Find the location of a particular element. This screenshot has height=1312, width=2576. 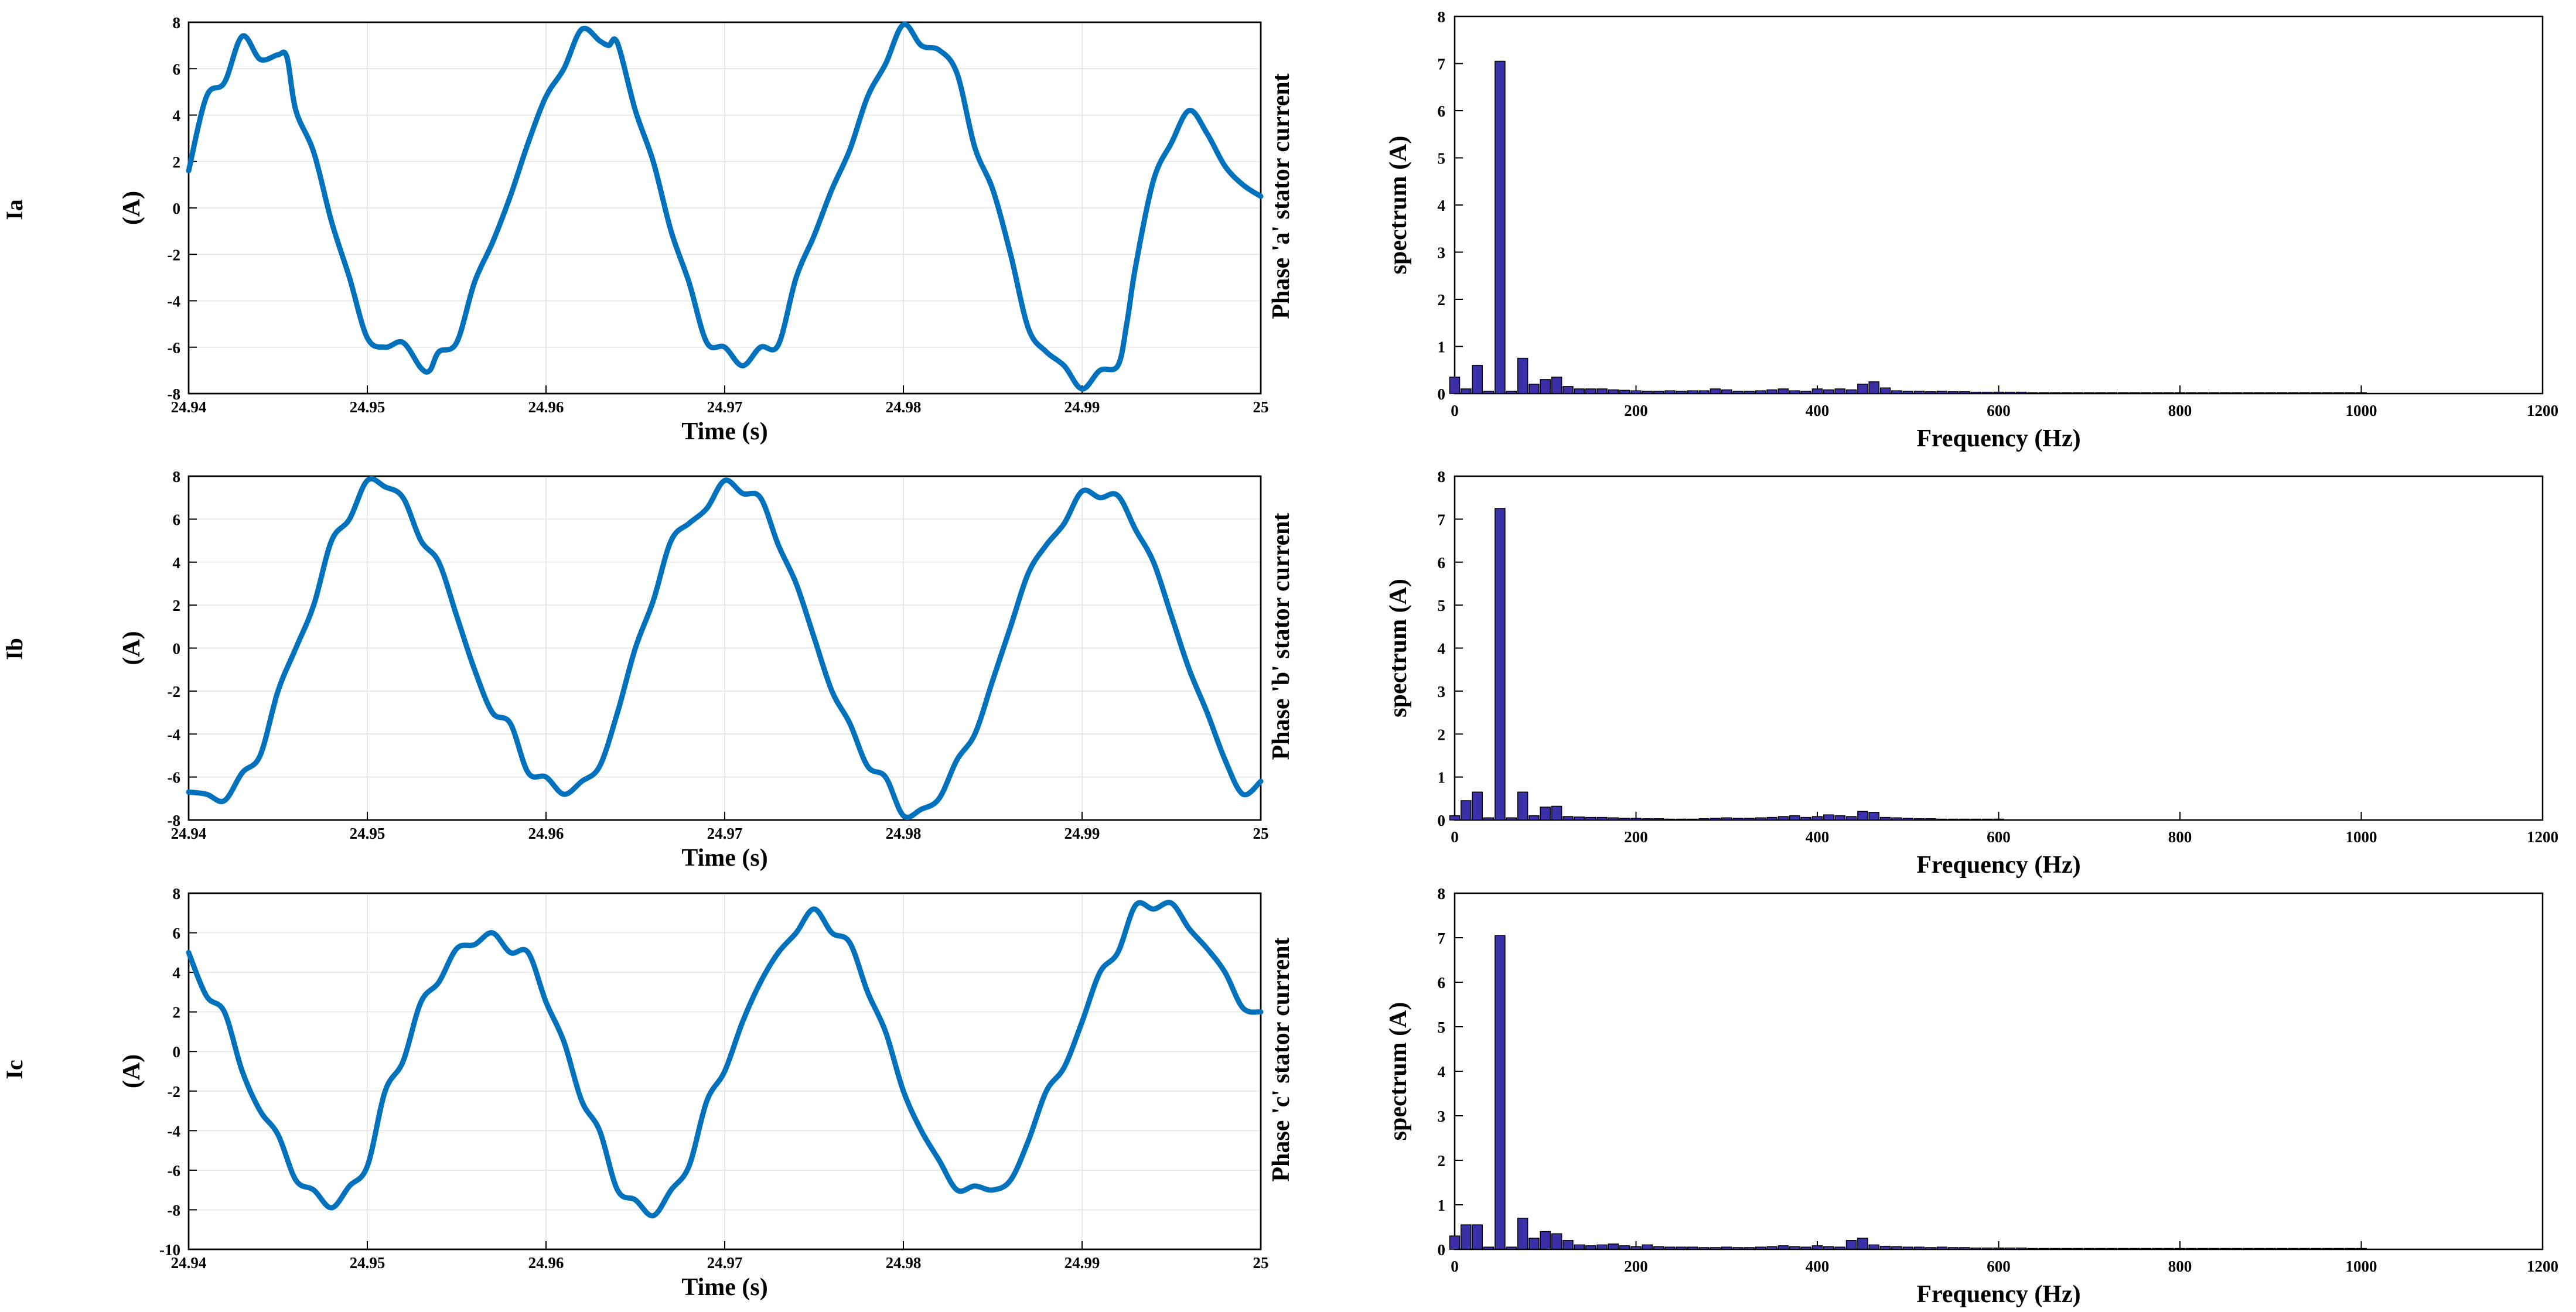

x-tick-label: 800 is located at coordinates (2180, 1267).